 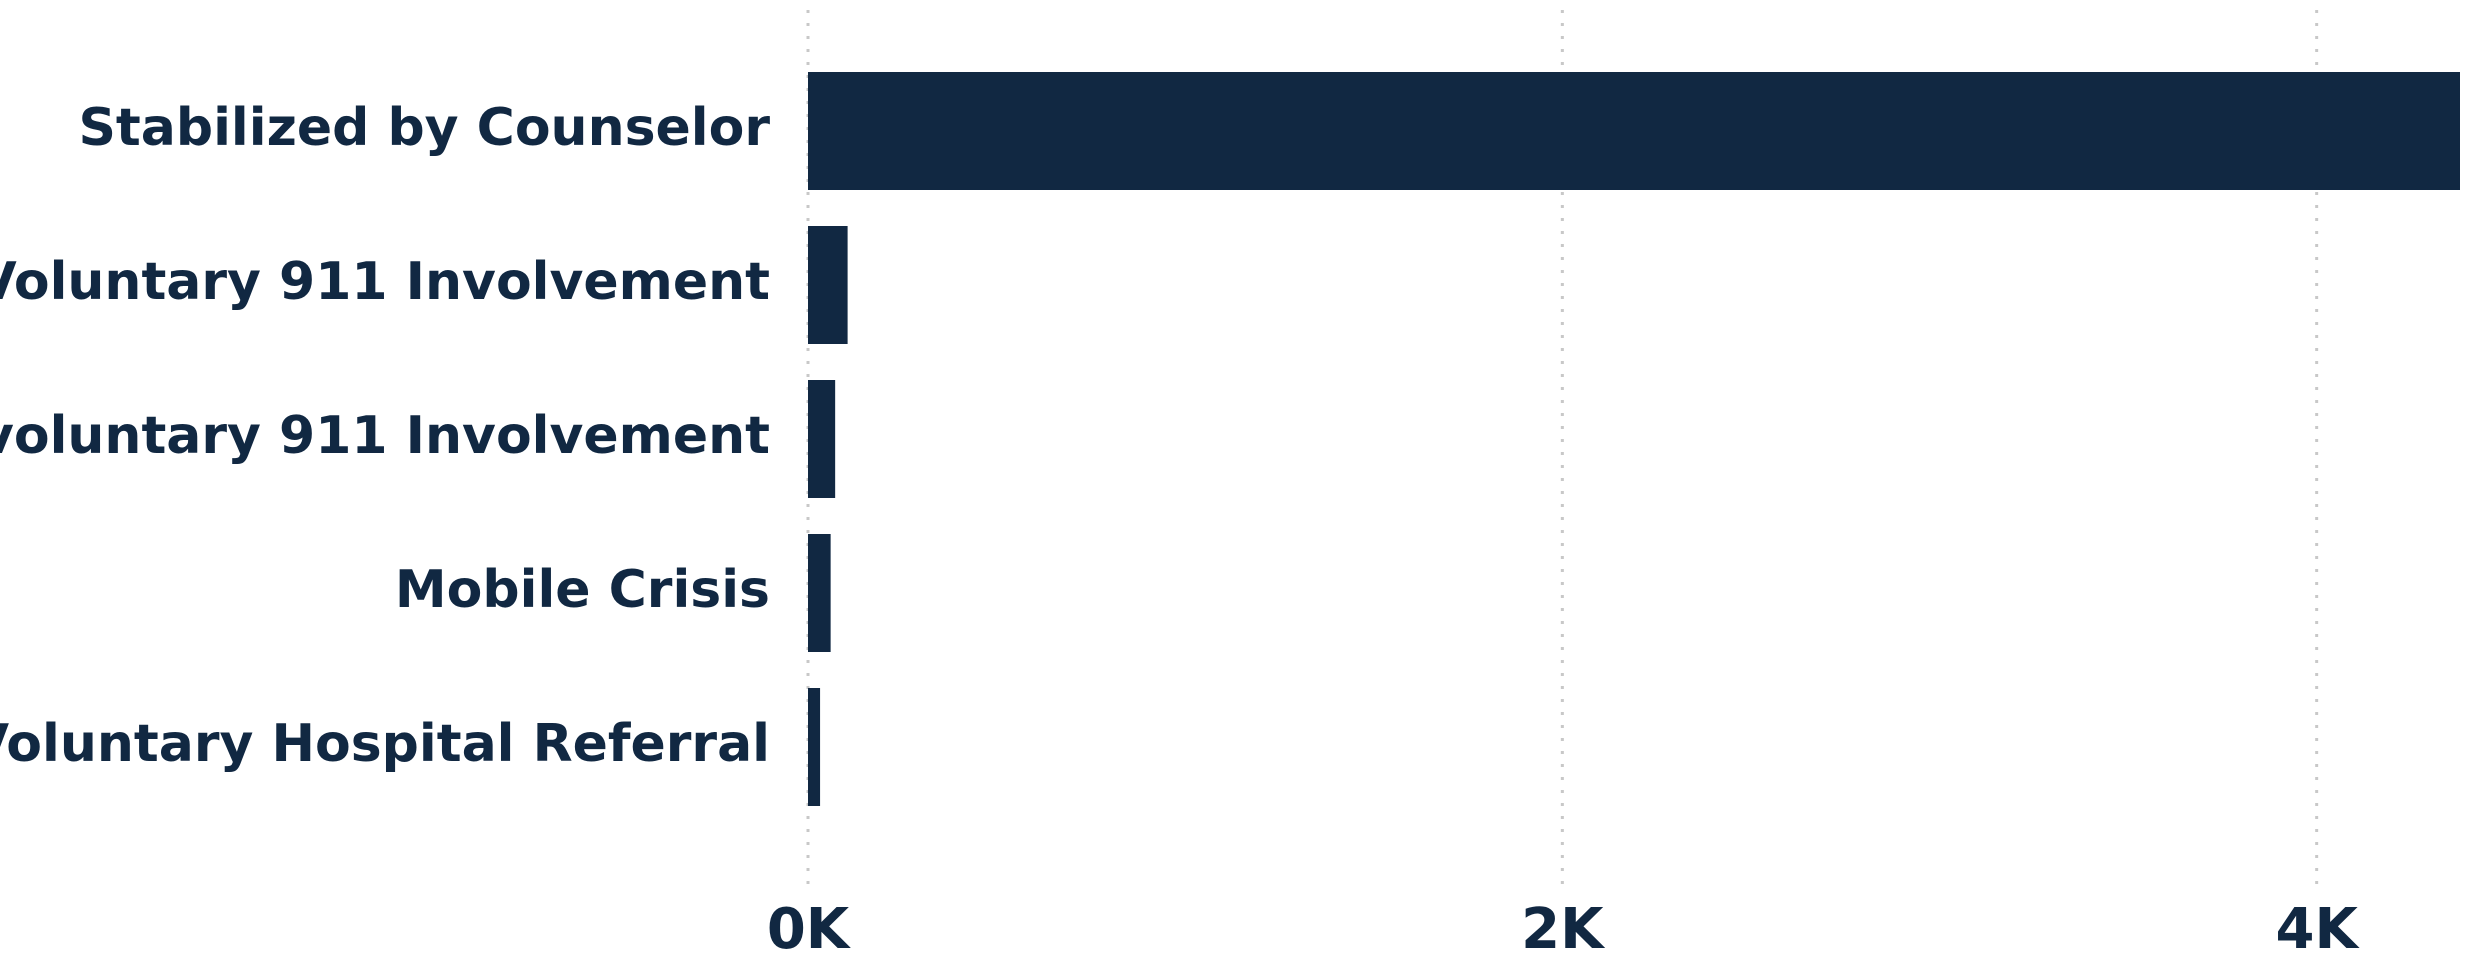 I want to click on x-tick-label-0: 0K, so click(x=809, y=928).